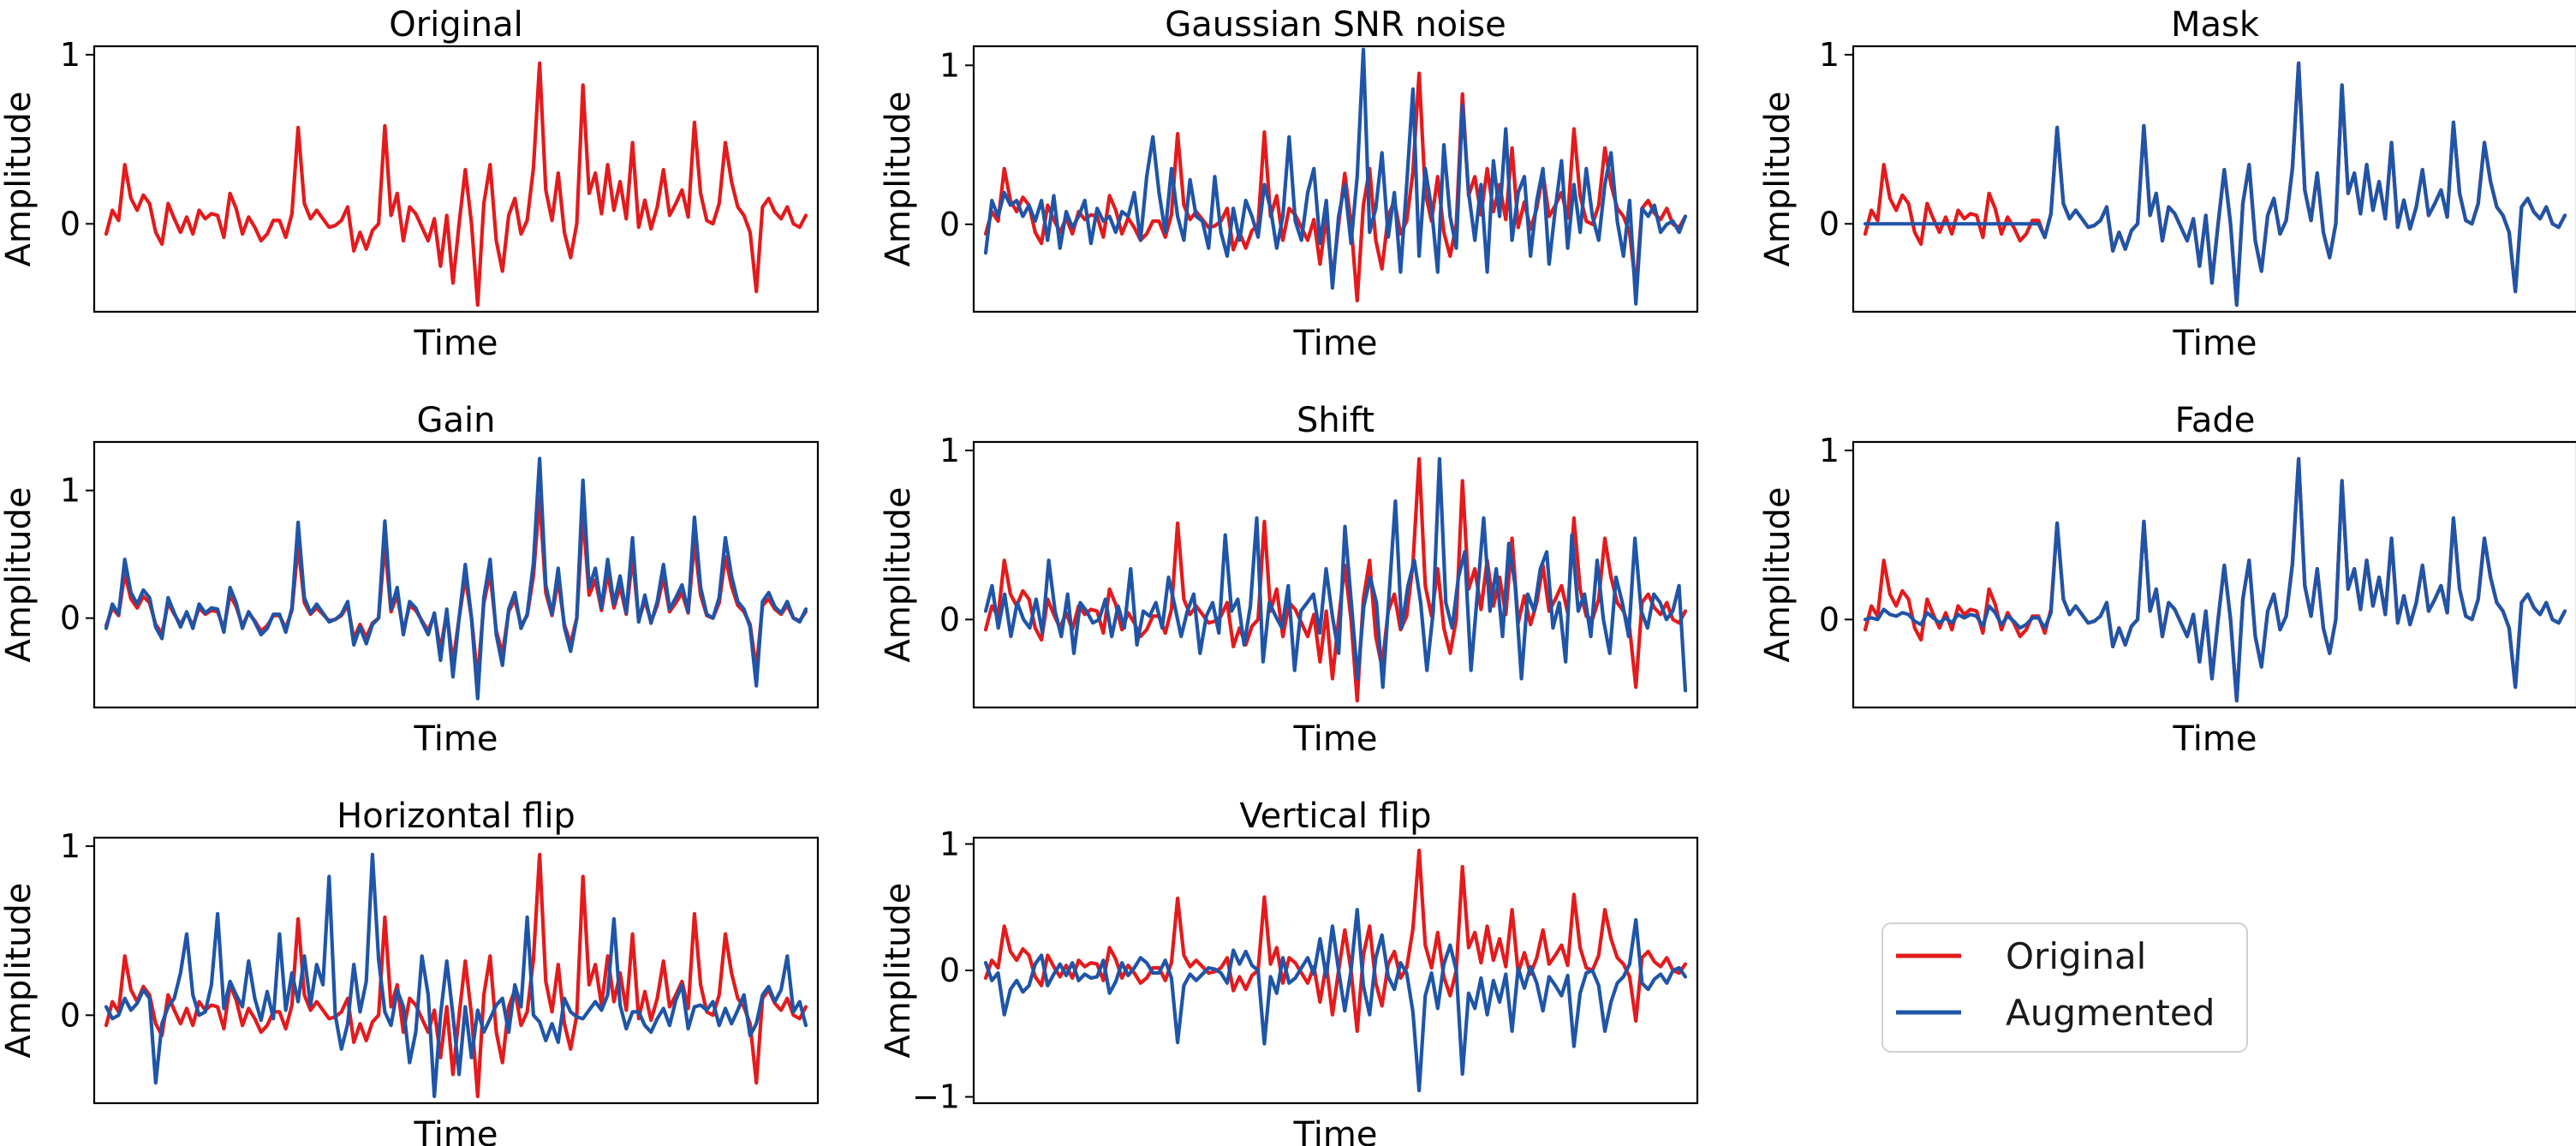  I want to click on legend-frame, so click(2064, 987).